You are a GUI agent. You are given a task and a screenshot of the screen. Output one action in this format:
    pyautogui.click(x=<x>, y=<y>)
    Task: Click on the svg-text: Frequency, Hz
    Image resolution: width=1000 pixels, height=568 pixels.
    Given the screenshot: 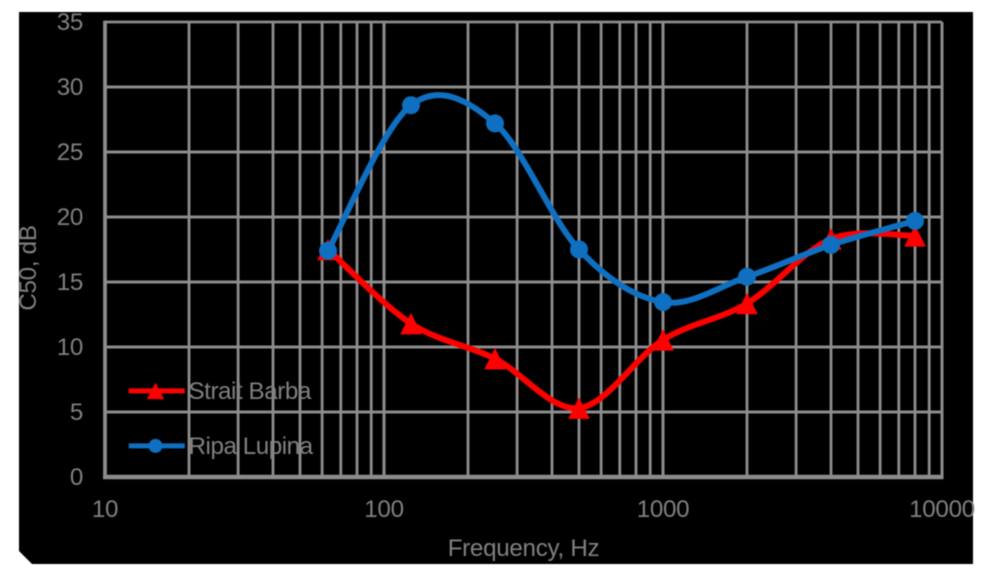 What is the action you would take?
    pyautogui.click(x=524, y=548)
    